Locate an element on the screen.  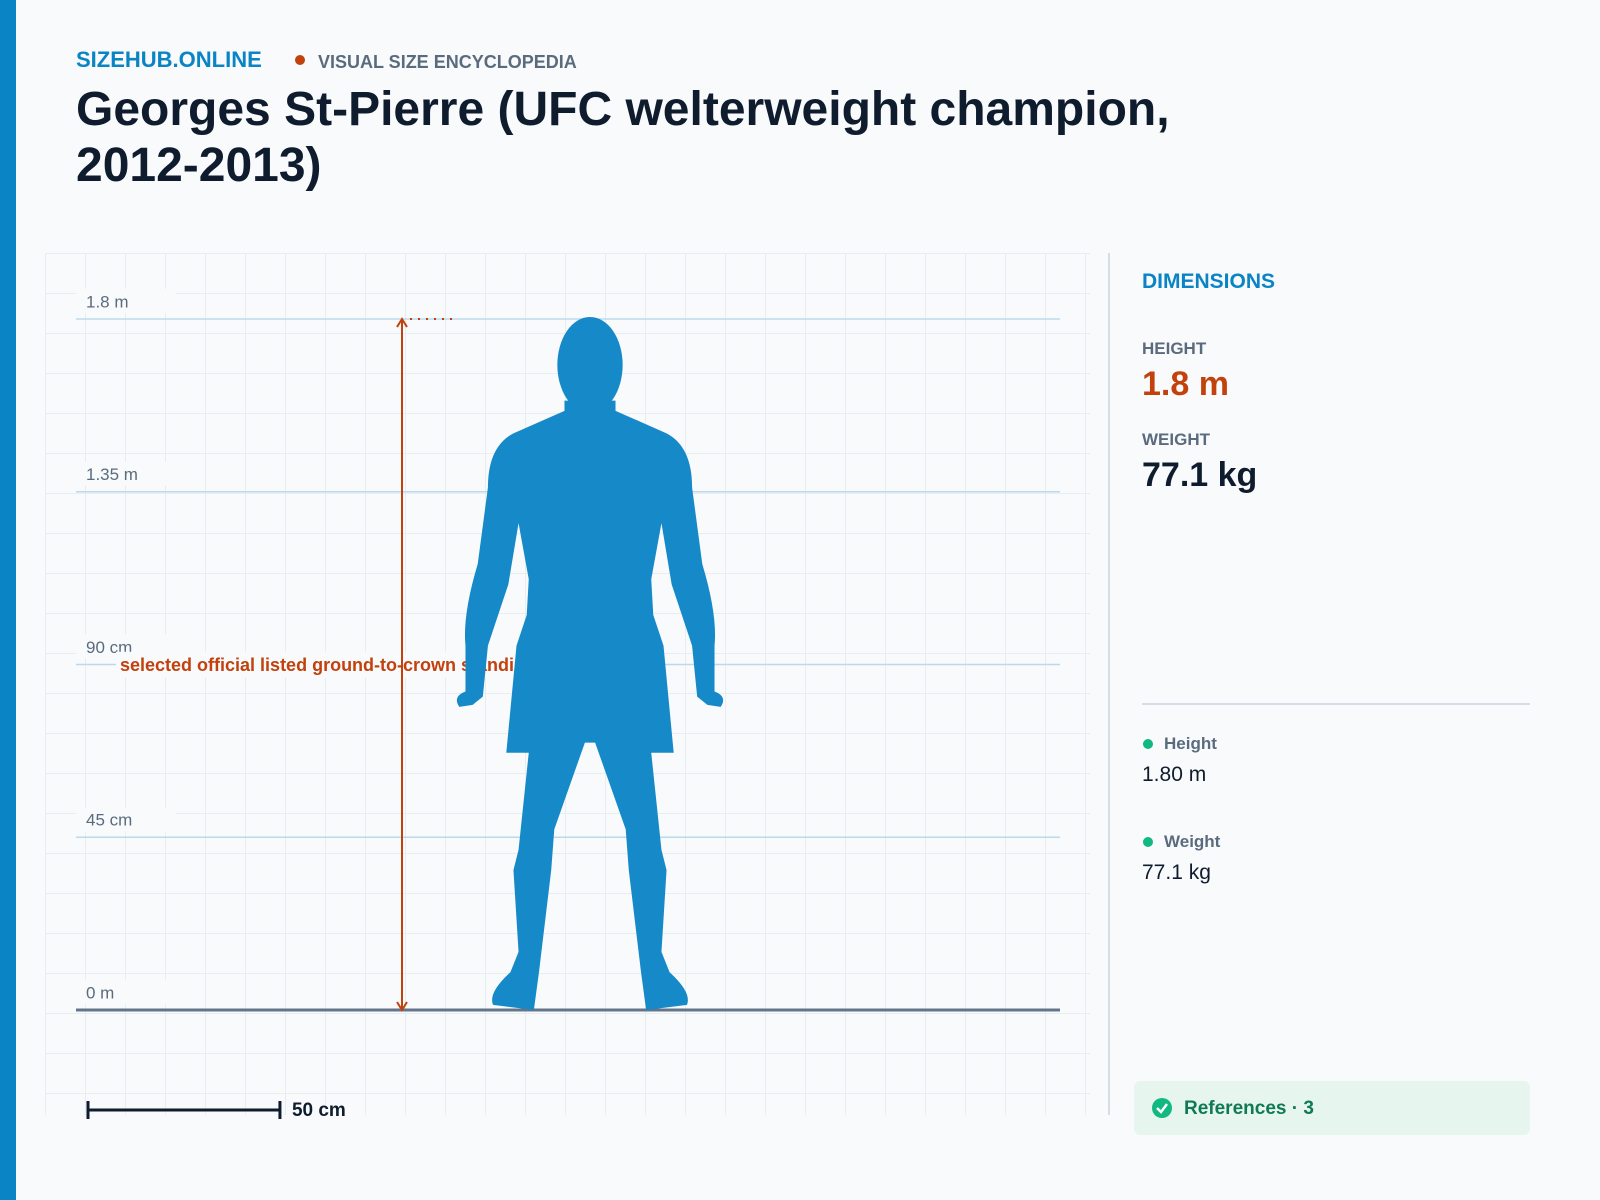
check-icon is located at coordinates (1162, 1108).